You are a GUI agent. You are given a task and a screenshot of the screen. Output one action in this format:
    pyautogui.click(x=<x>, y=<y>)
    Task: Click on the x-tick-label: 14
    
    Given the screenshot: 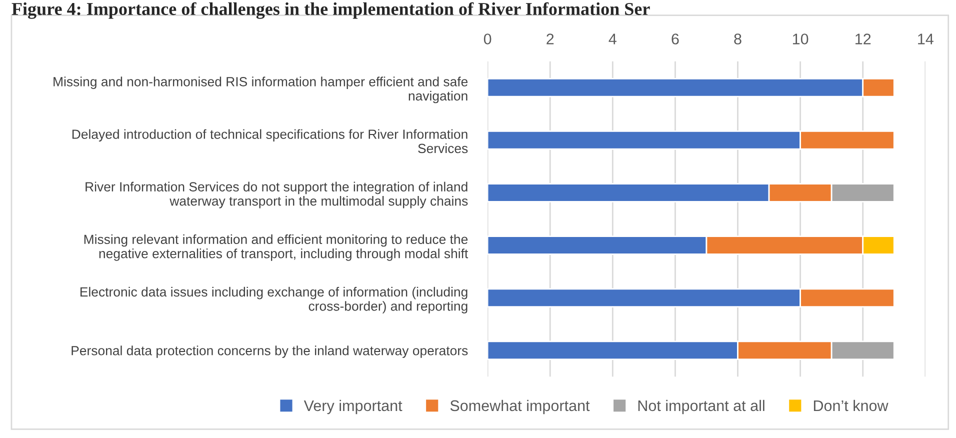 What is the action you would take?
    pyautogui.click(x=926, y=39)
    